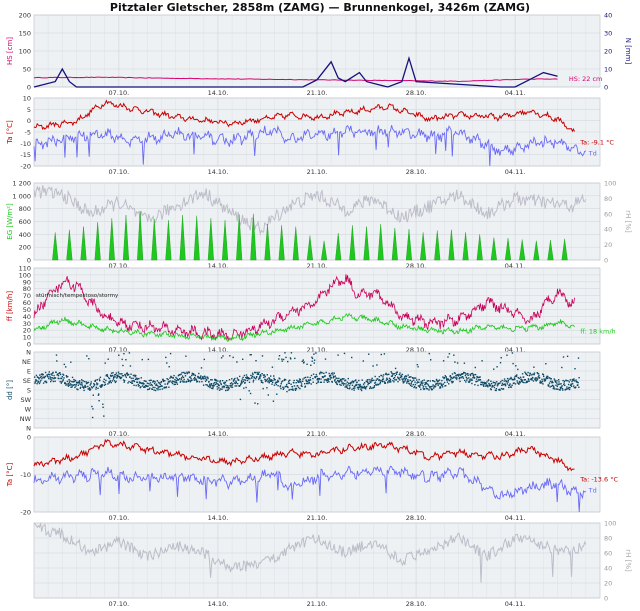 This screenshot has width=640, height=611. Describe the element at coordinates (10, 474) in the screenshot. I see `panel-6-ylabel-left: Ta [°C]` at that location.